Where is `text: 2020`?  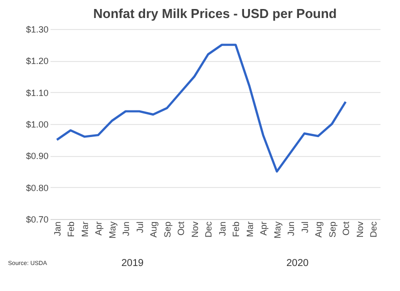 text: 2020 is located at coordinates (298, 263).